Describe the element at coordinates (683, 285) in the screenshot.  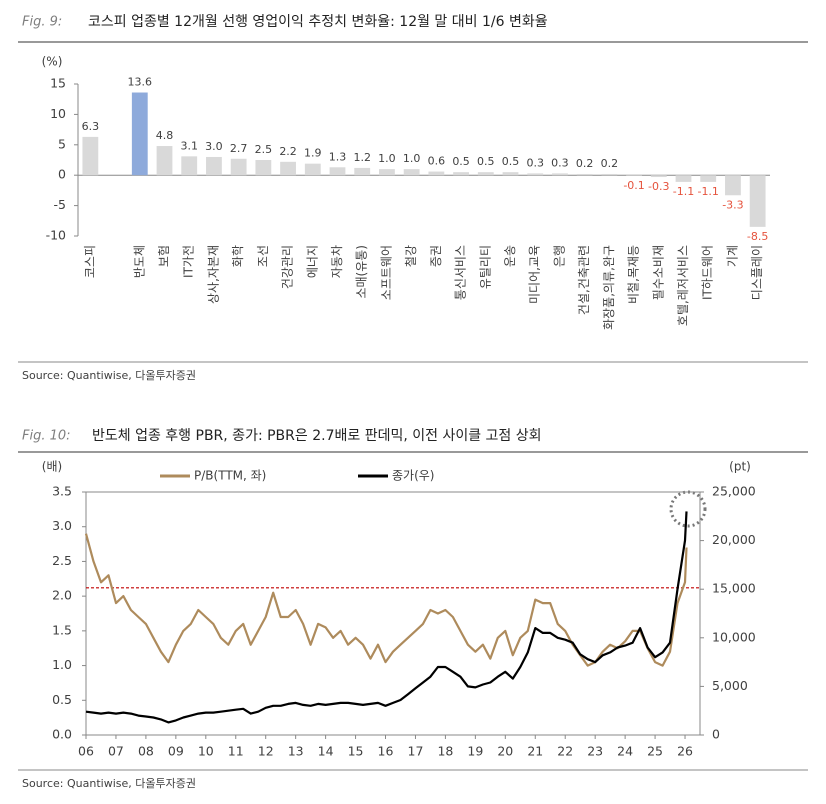
I see `x-tick-label: 호텔,레저서비스` at that location.